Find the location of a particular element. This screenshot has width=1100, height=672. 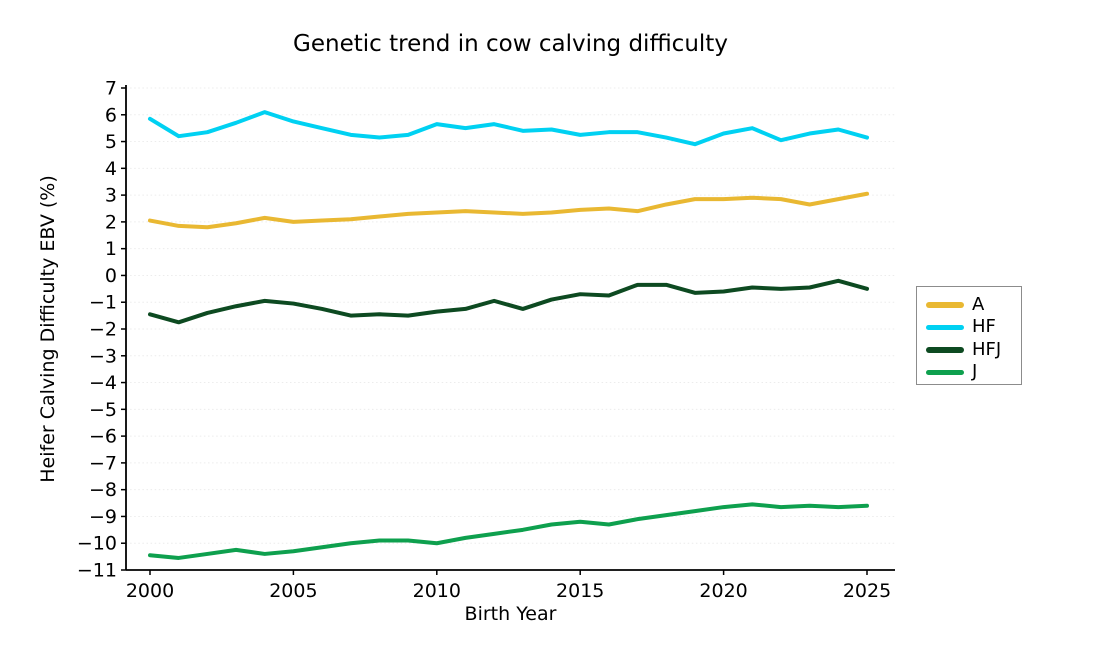

legend-swatch-HF is located at coordinates (945, 327).